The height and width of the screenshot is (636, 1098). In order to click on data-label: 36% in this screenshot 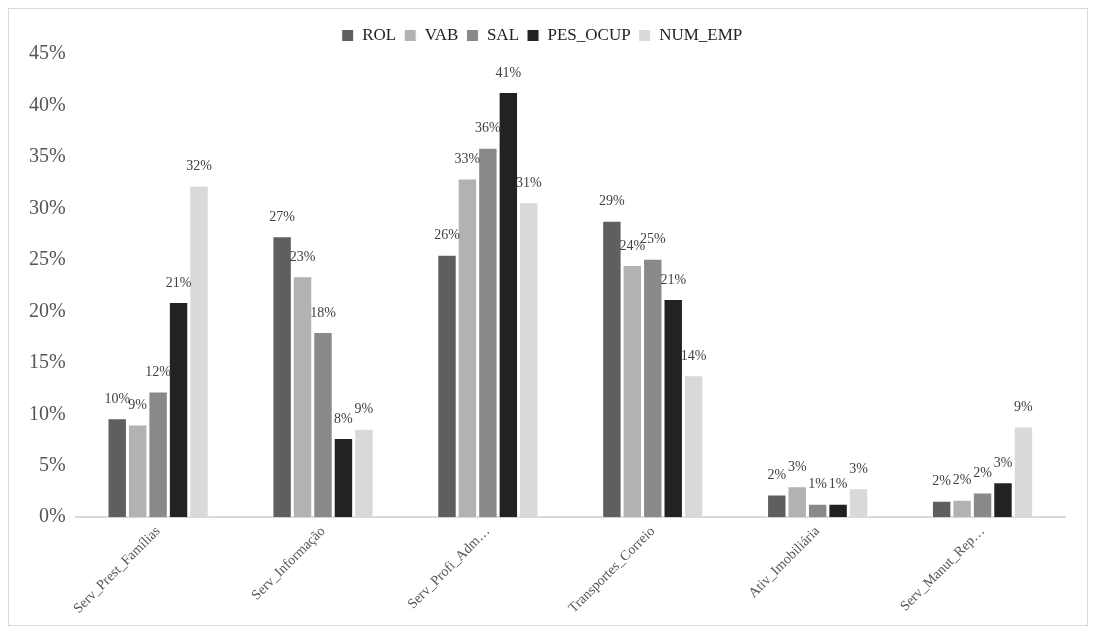, I will do `click(488, 128)`.